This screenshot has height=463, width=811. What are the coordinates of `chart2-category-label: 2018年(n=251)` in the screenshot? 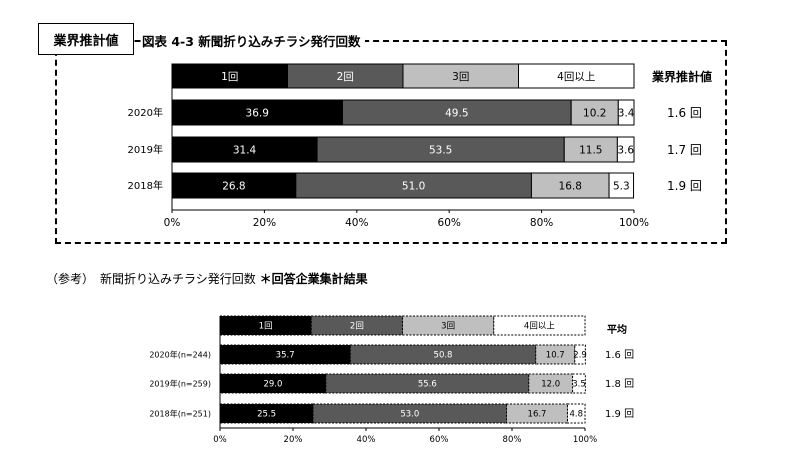 It's located at (180, 413).